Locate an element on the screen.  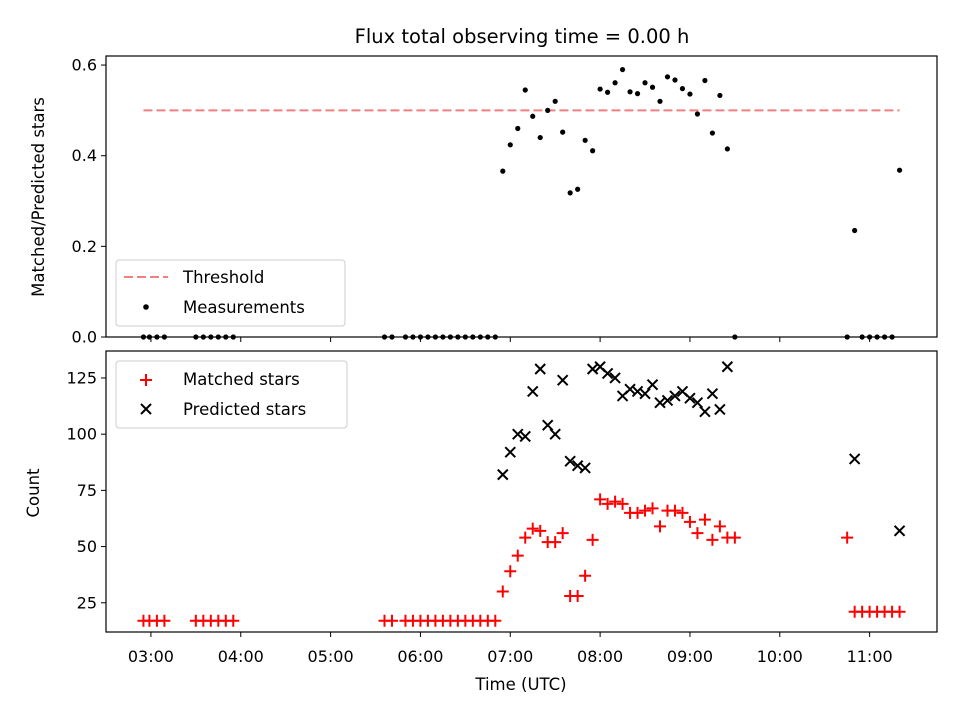
ratio-y-tick-label: 0.6 is located at coordinates (84, 65).